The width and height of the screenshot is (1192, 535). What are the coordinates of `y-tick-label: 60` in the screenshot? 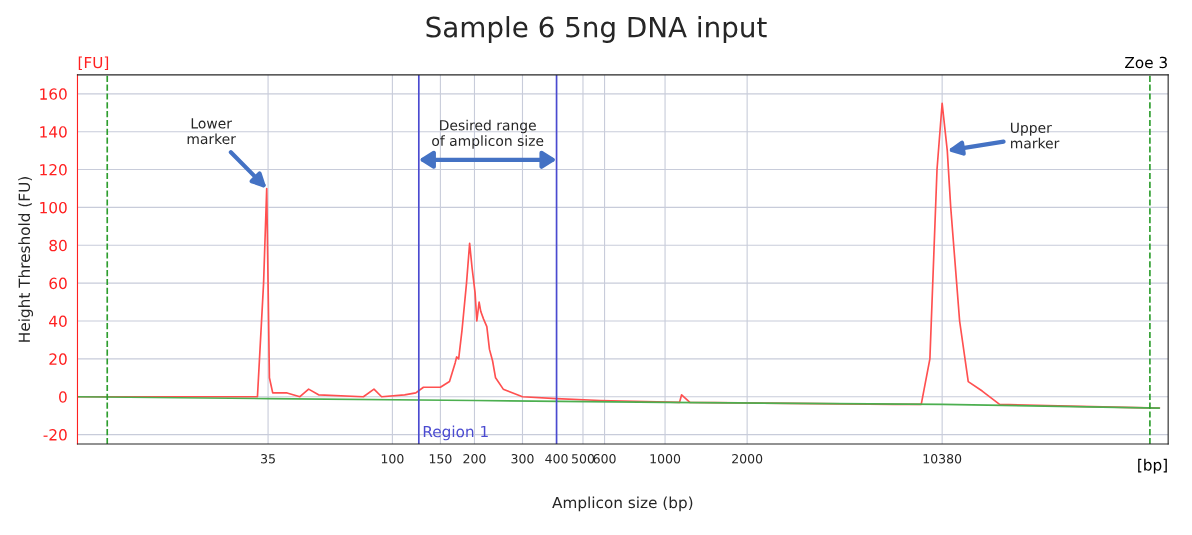 It's located at (58, 283).